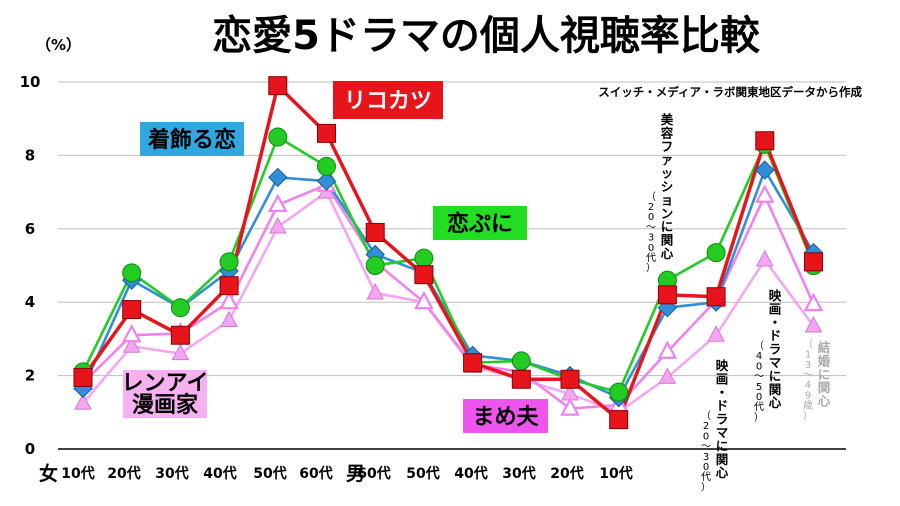 The image size is (900, 506). What do you see at coordinates (30, 449) in the screenshot?
I see `y-tick-label: 0` at bounding box center [30, 449].